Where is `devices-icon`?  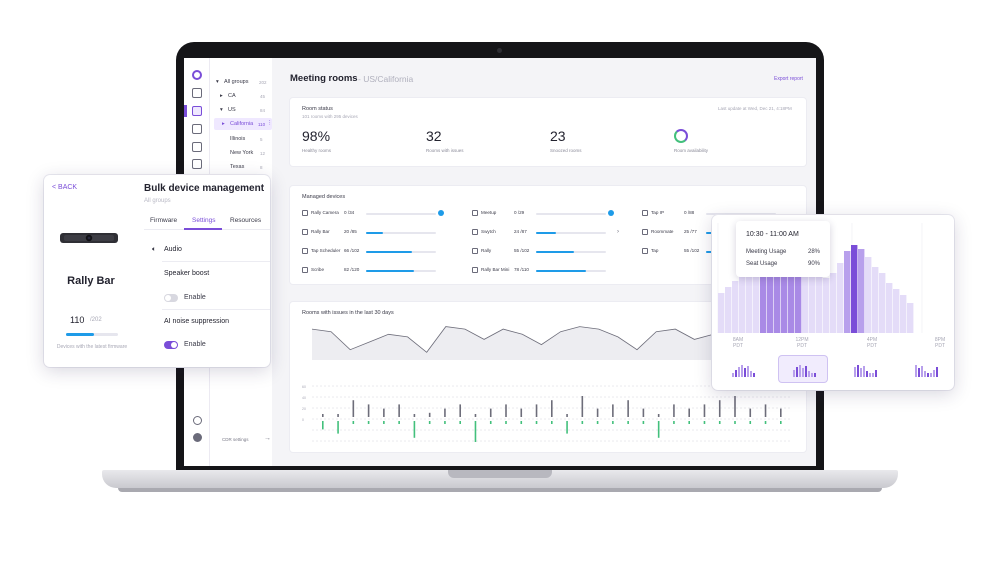
devices-icon is located at coordinates (197, 93).